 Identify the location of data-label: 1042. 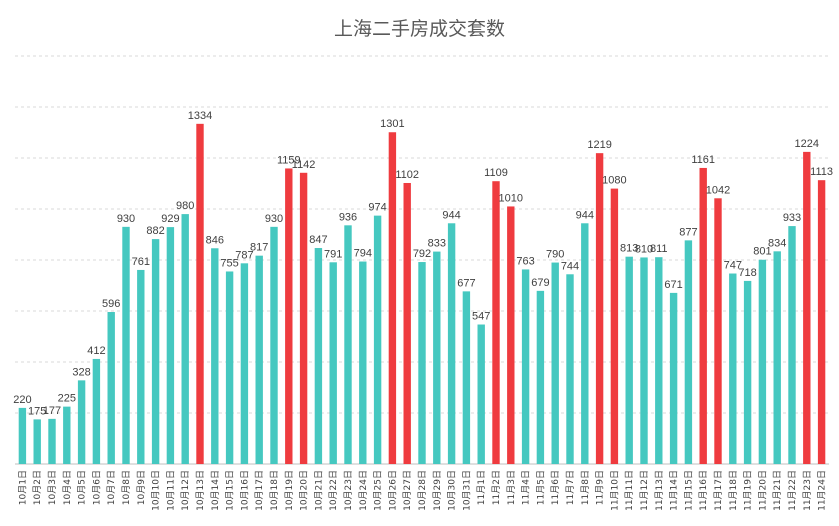
(718, 190).